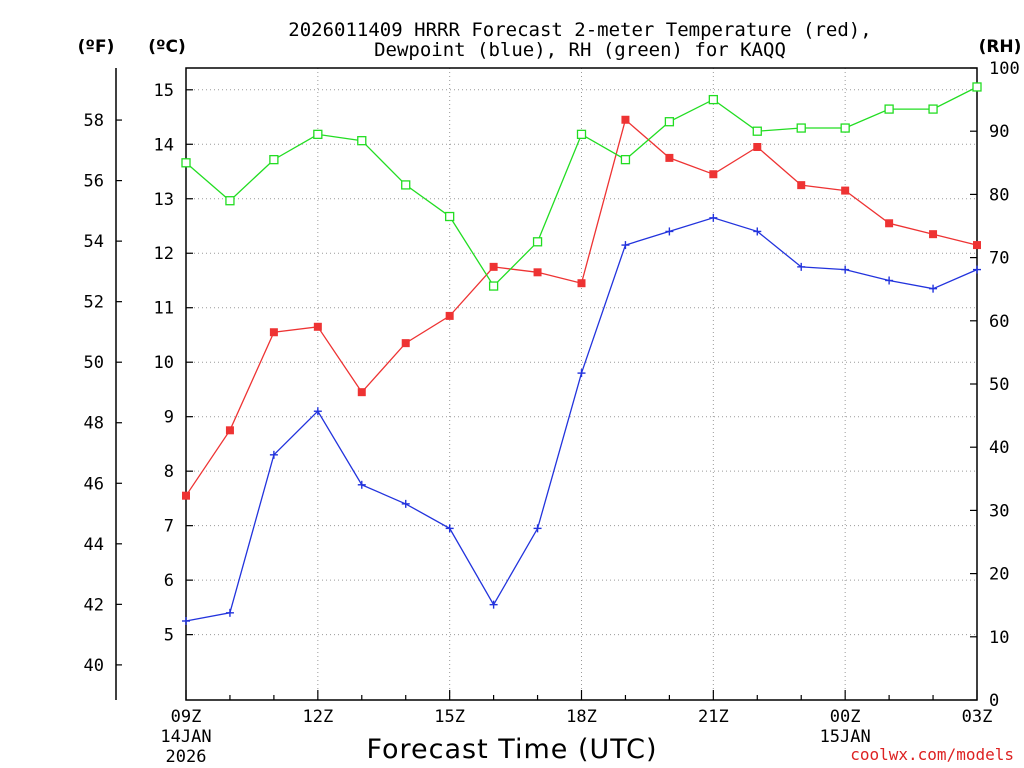 Image resolution: width=1024 pixels, height=768 pixels. What do you see at coordinates (94, 424) in the screenshot?
I see `fahrenheit-tick-label: 48` at bounding box center [94, 424].